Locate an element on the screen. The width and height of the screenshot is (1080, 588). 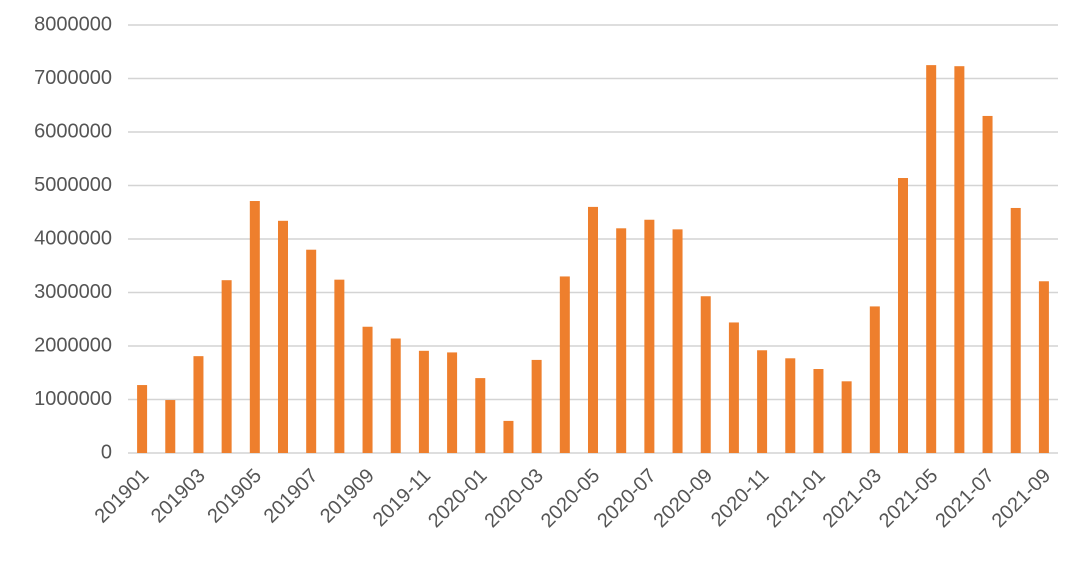
y-tick-label: 2000000 is located at coordinates (73, 345).